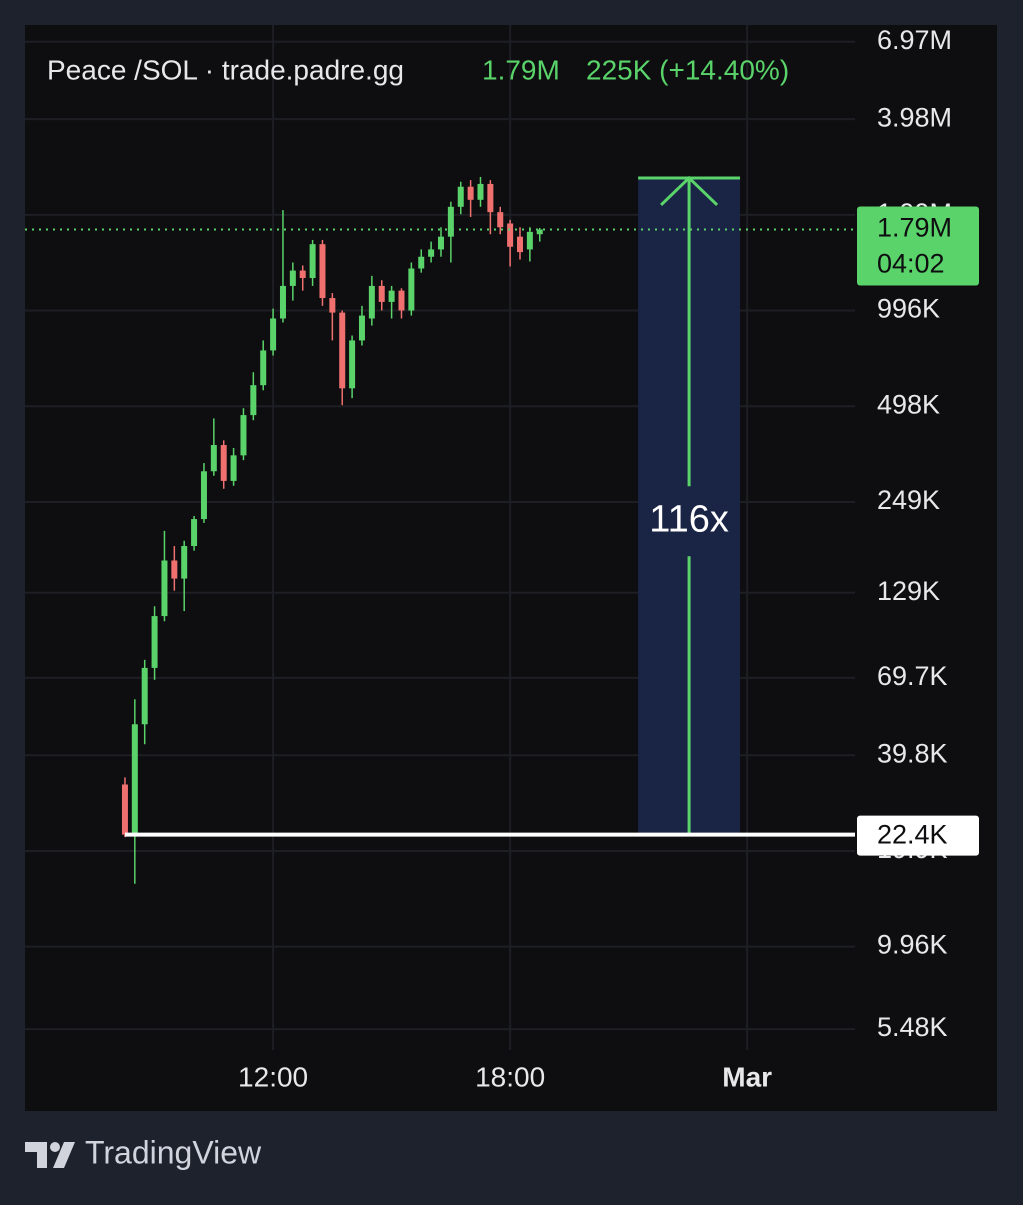 The width and height of the screenshot is (1023, 1205). I want to click on measure-label: 116x, so click(689, 519).